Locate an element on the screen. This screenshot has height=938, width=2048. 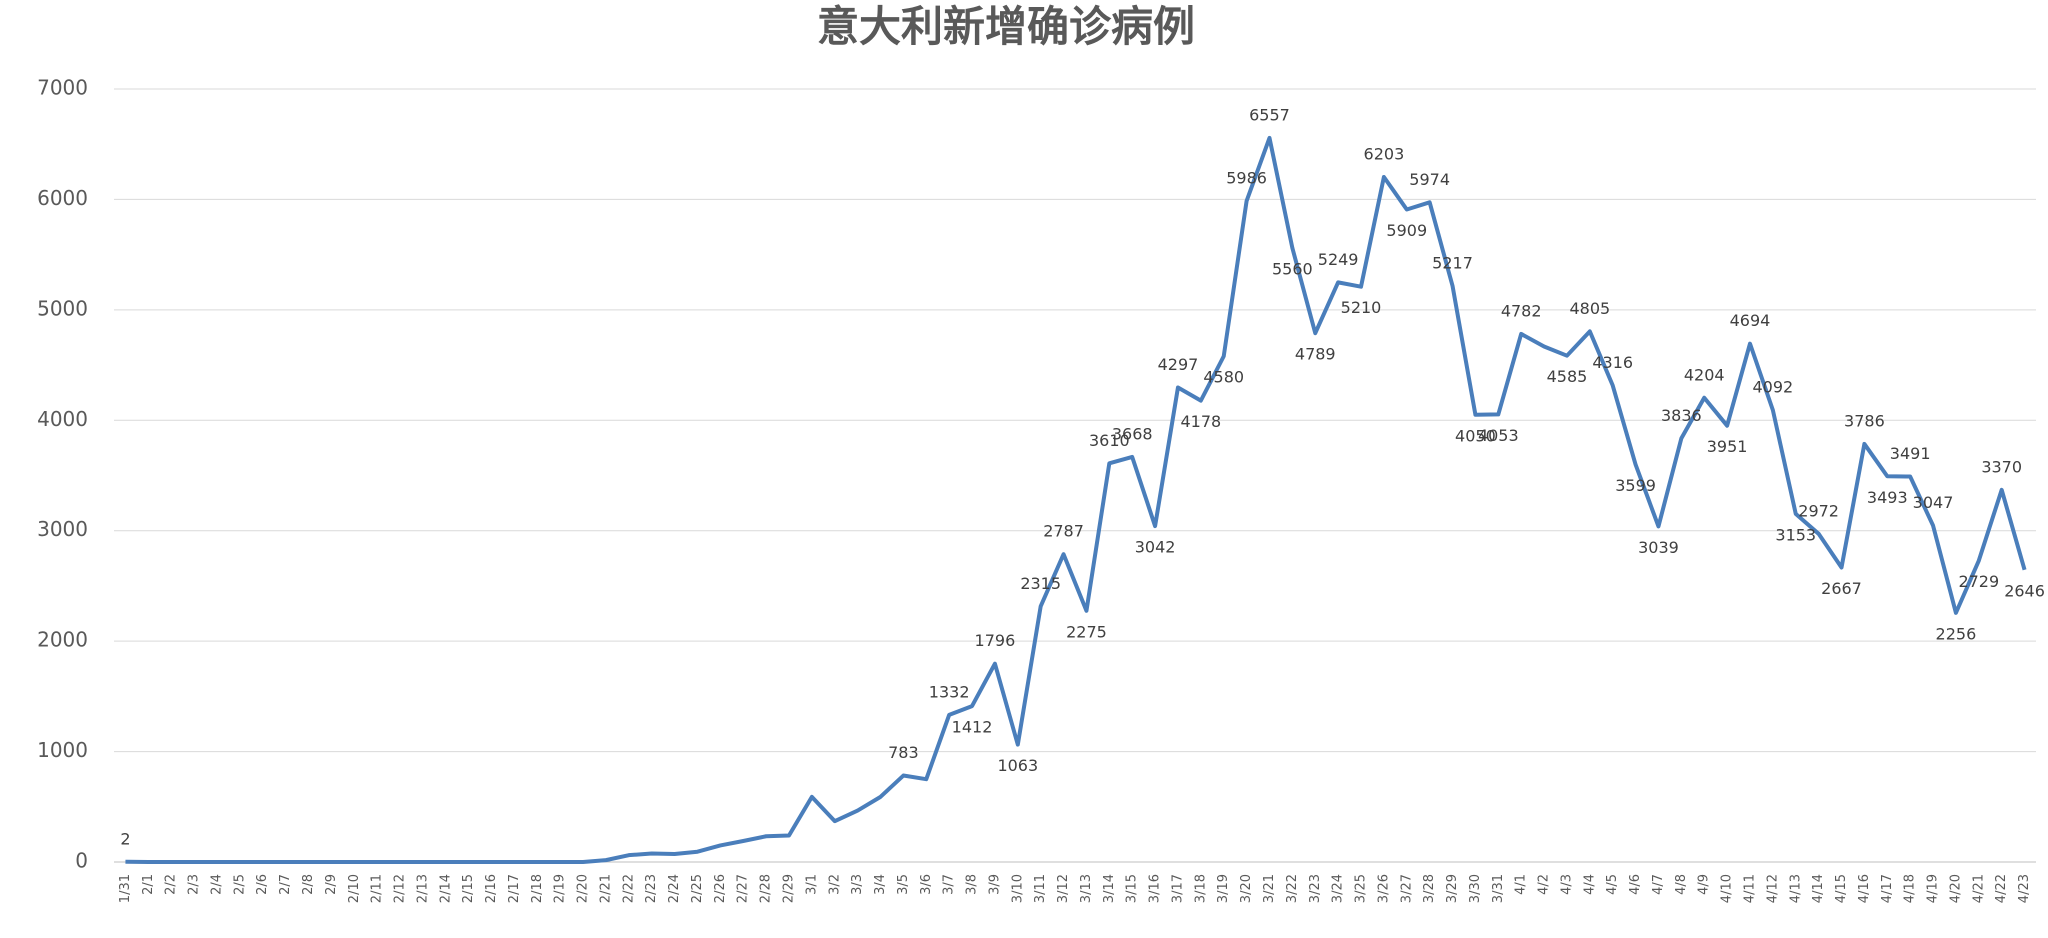
data-label: 3491 is located at coordinates (1910, 453).